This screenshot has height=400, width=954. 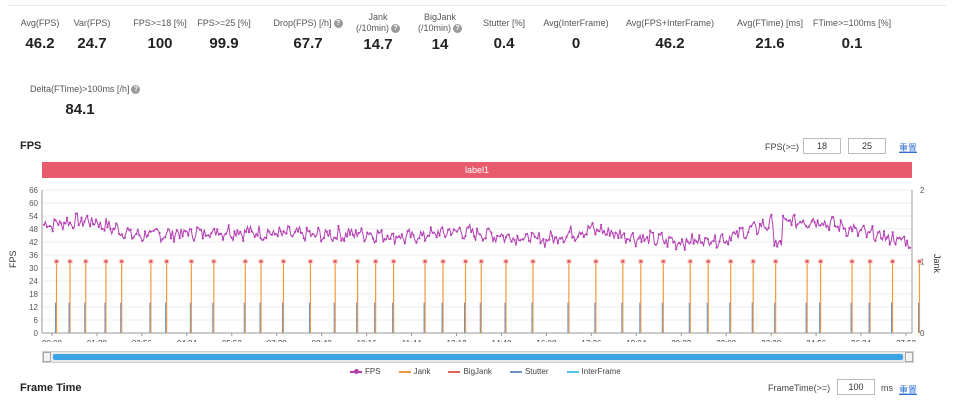 What do you see at coordinates (922, 333) in the screenshot?
I see `y2-tick-label: 0` at bounding box center [922, 333].